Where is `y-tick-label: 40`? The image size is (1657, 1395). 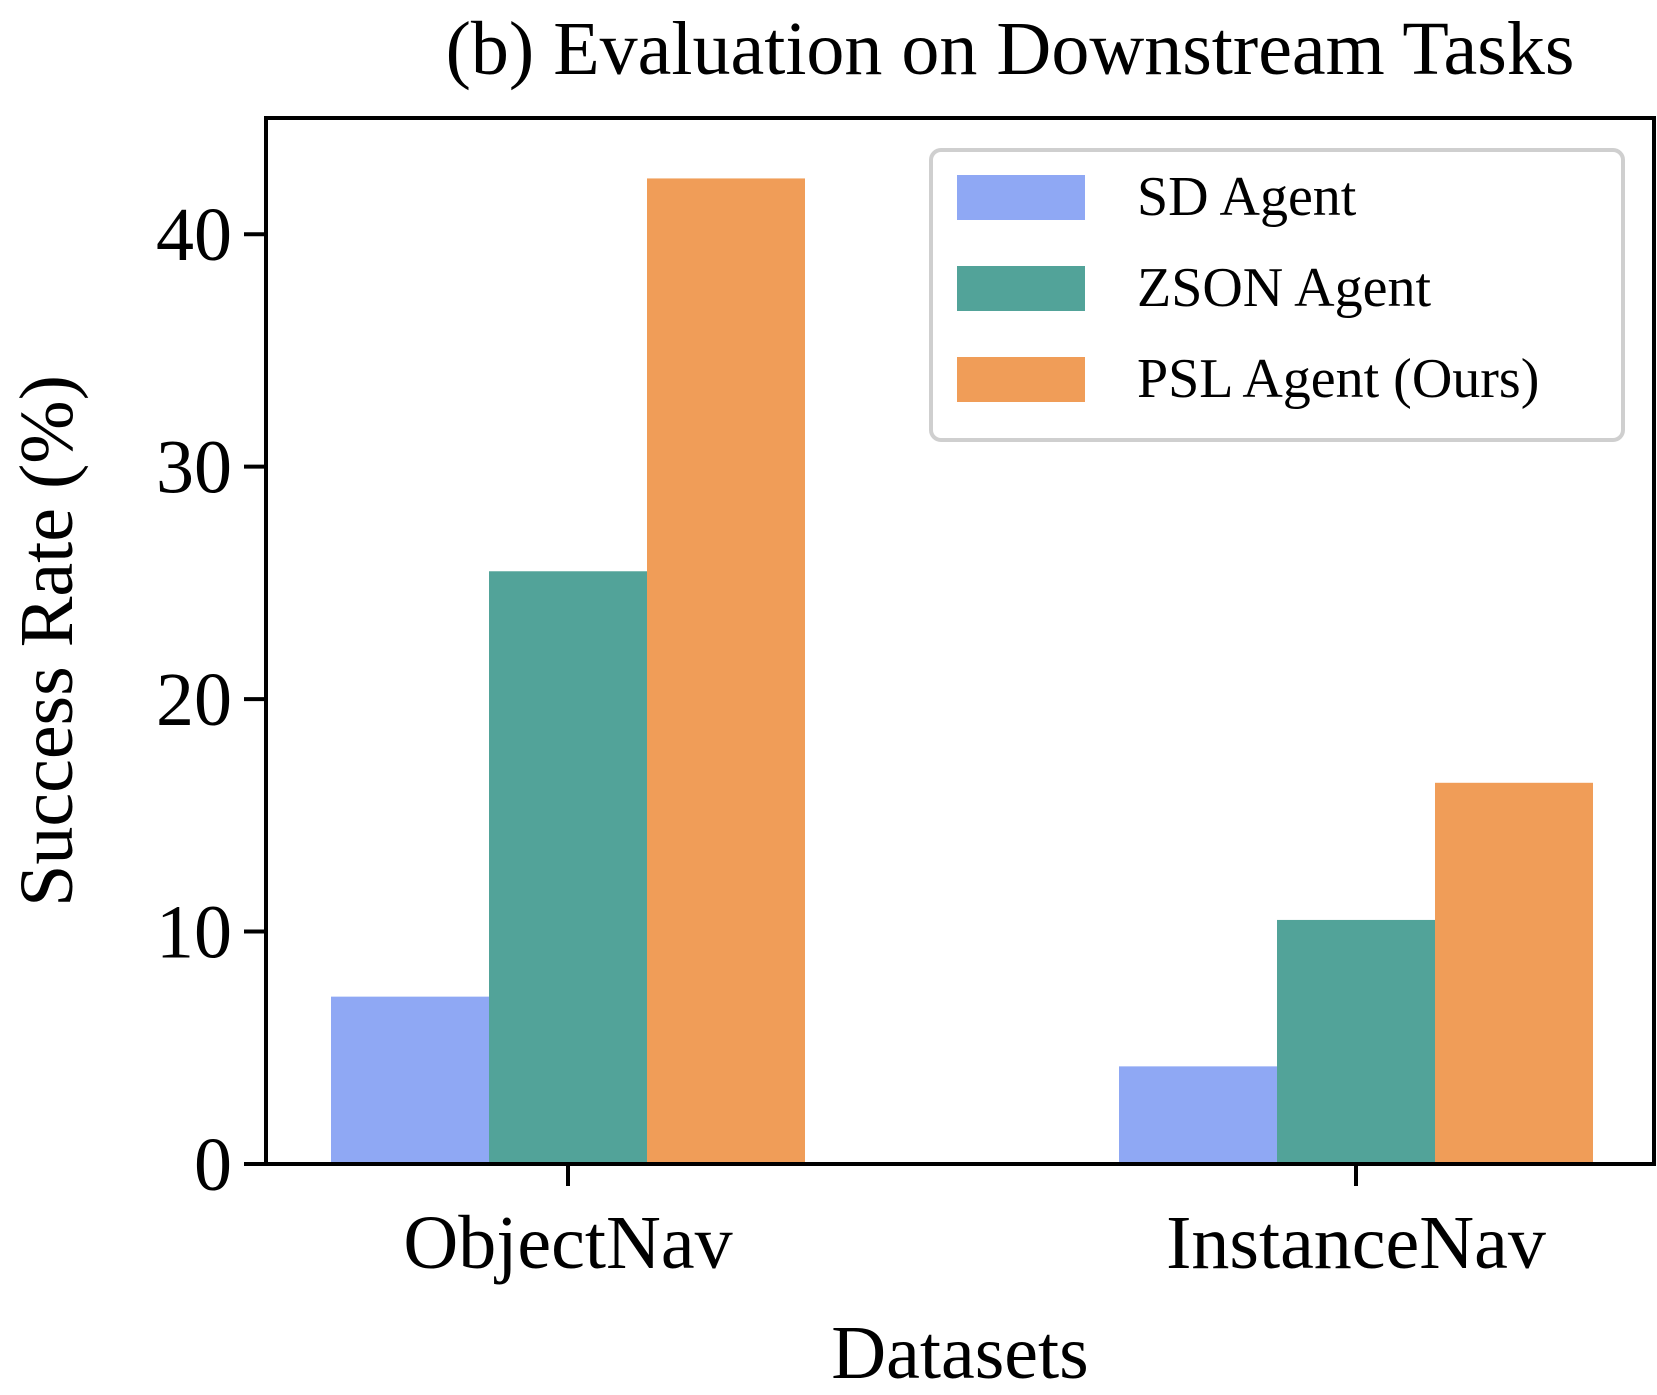
y-tick-label: 40 is located at coordinates (194, 235).